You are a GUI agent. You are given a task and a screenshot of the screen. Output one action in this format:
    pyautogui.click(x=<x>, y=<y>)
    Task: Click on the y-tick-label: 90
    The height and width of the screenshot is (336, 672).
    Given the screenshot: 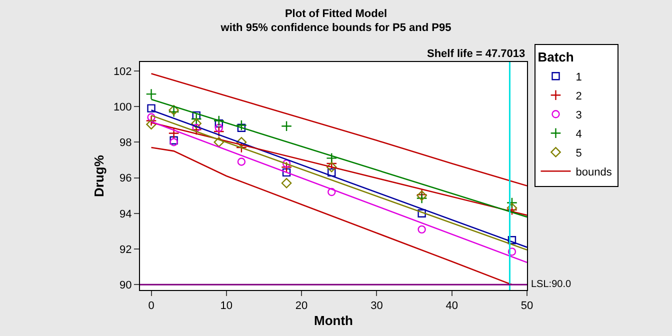 What is the action you would take?
    pyautogui.click(x=126, y=286)
    